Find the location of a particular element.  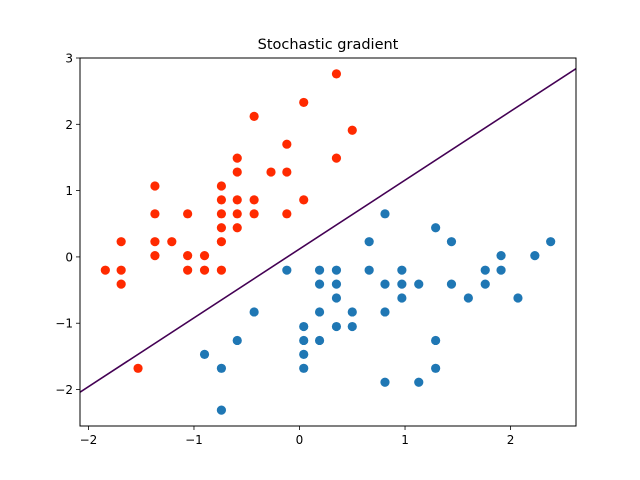

y-tick-label: −2 is located at coordinates (64, 390).